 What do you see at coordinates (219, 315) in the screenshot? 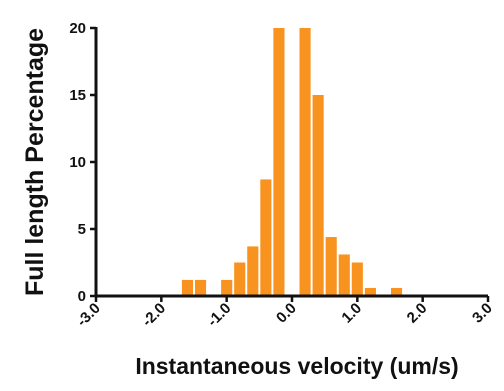
I see `x-tick-label: -1.0` at bounding box center [219, 315].